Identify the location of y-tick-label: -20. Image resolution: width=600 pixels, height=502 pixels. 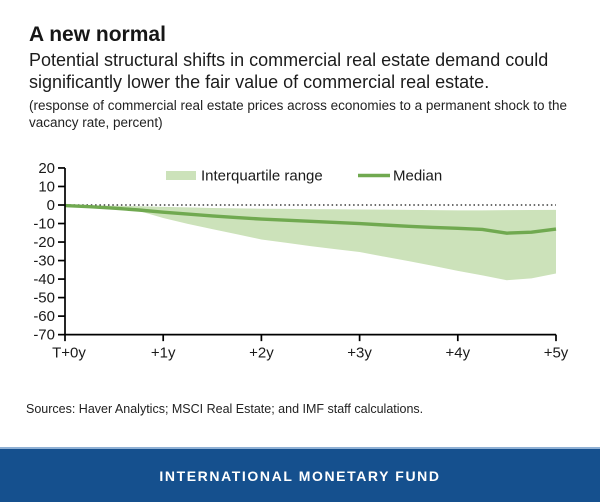
(44, 242).